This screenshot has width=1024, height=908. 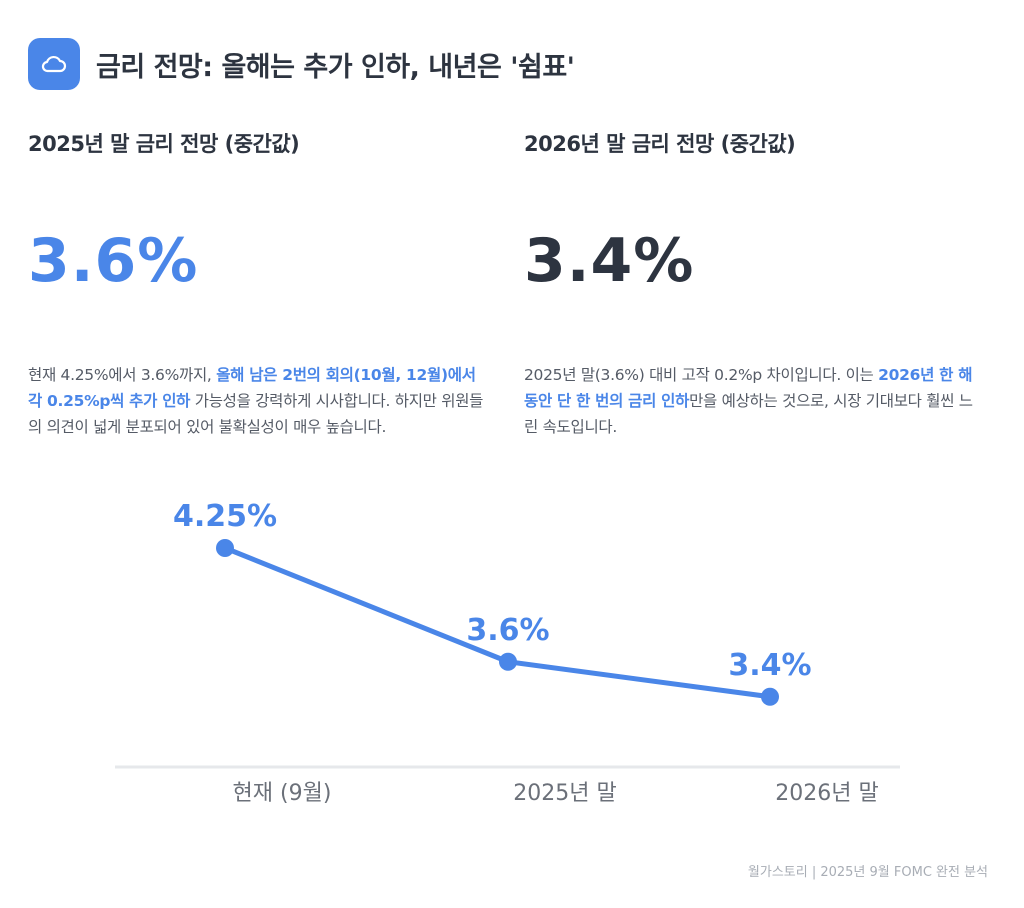 What do you see at coordinates (164, 144) in the screenshot?
I see `forecast-2025-heading: 2025년 말 금리 전망 (중간값)` at bounding box center [164, 144].